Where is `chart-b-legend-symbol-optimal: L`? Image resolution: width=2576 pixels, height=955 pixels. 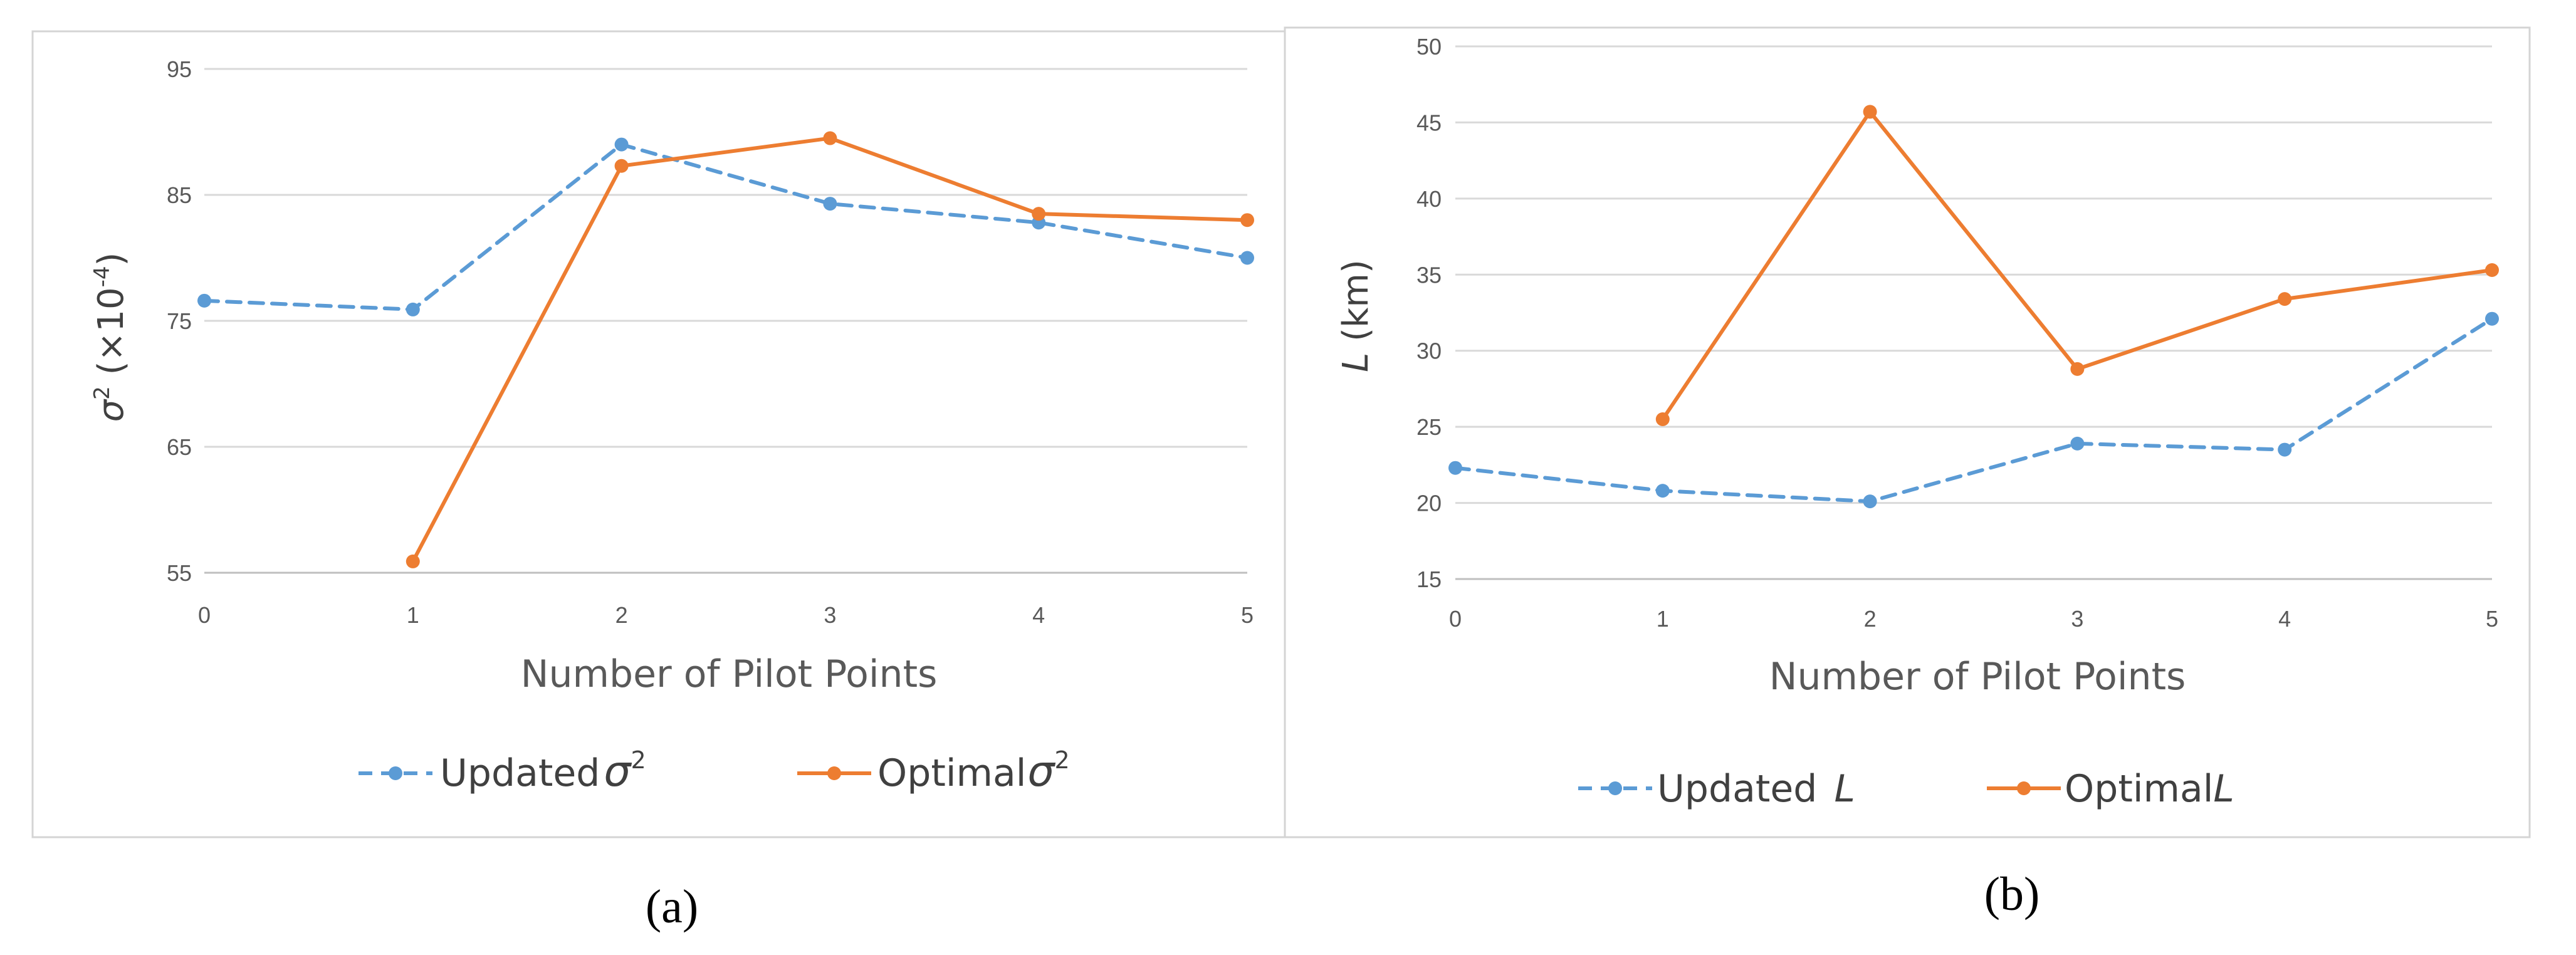
chart-b-legend-symbol-optimal: L is located at coordinates (2223, 789).